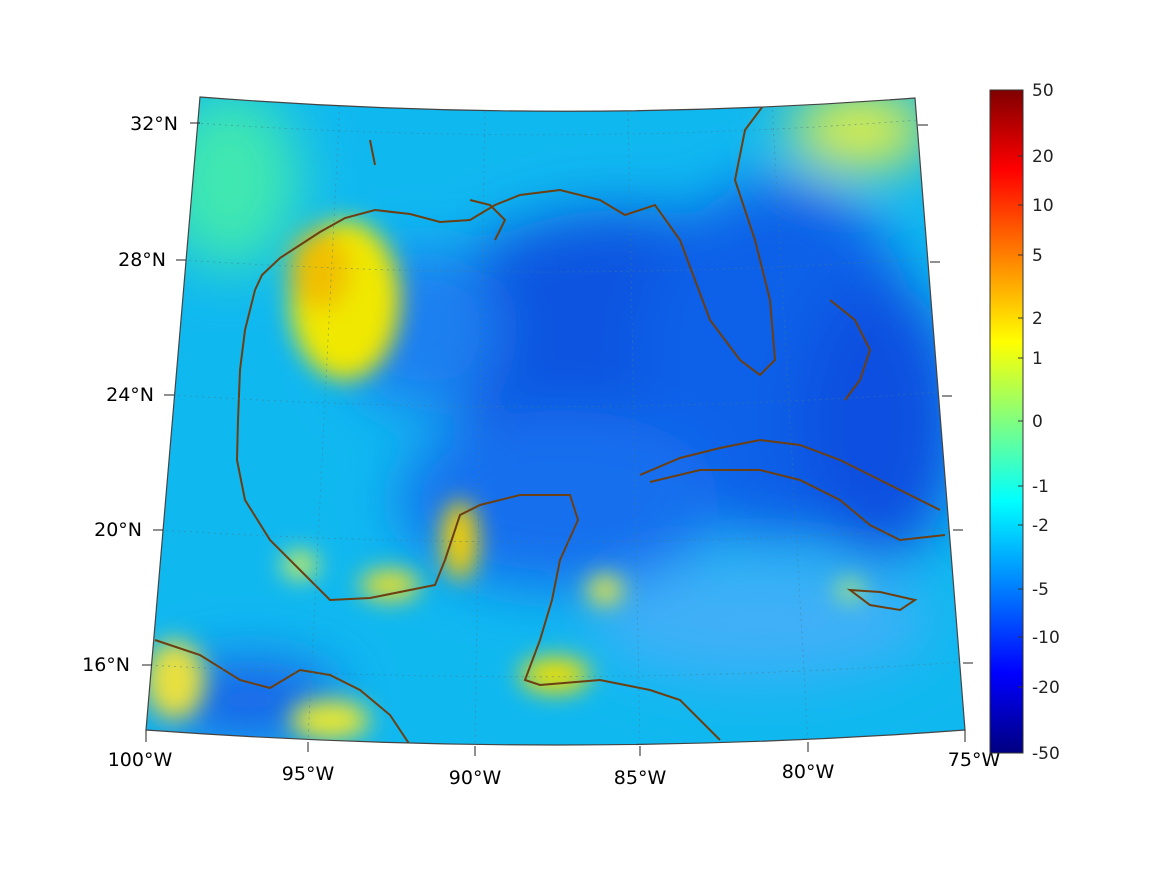 This screenshot has height=875, width=1167. What do you see at coordinates (1040, 487) in the screenshot?
I see `colorbar-label: -1` at bounding box center [1040, 487].